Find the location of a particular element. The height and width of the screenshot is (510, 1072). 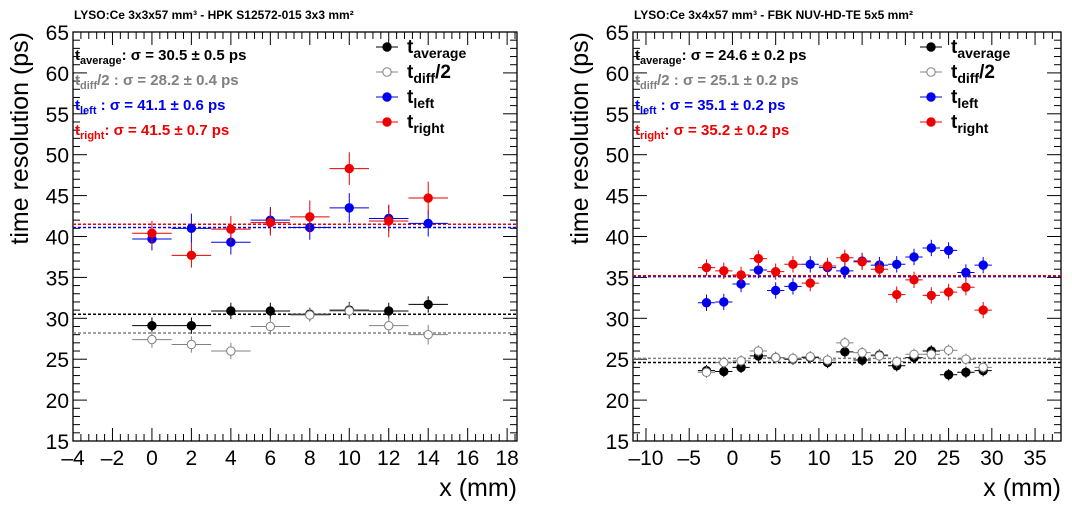

legend-entry-left: tleft is located at coordinates (405, 99).